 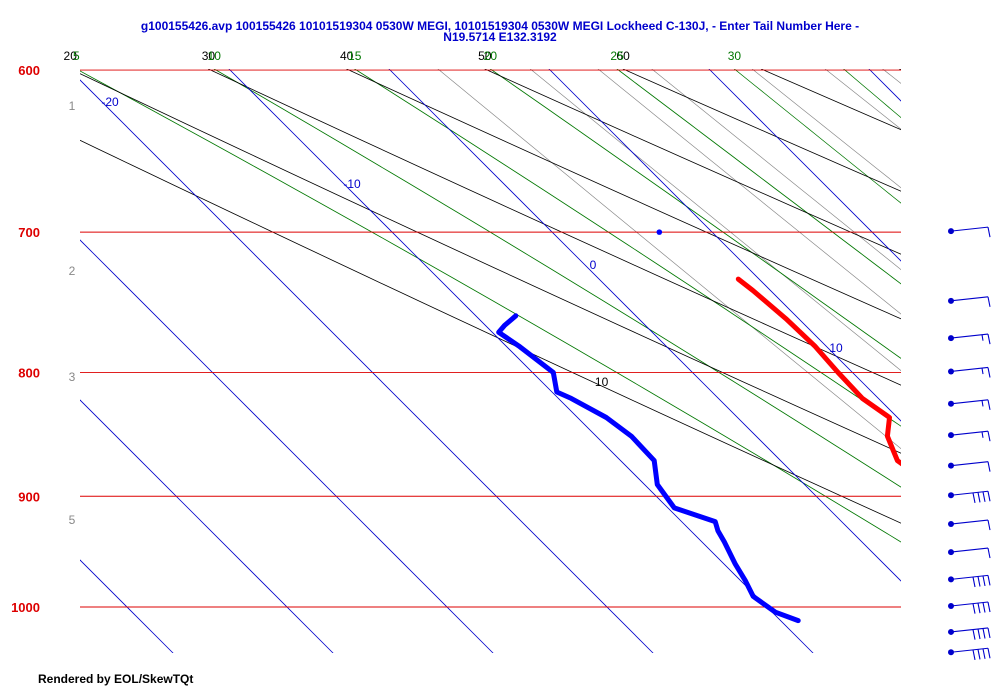 I want to click on moist-adiabat-label: 20, so click(x=491, y=56).